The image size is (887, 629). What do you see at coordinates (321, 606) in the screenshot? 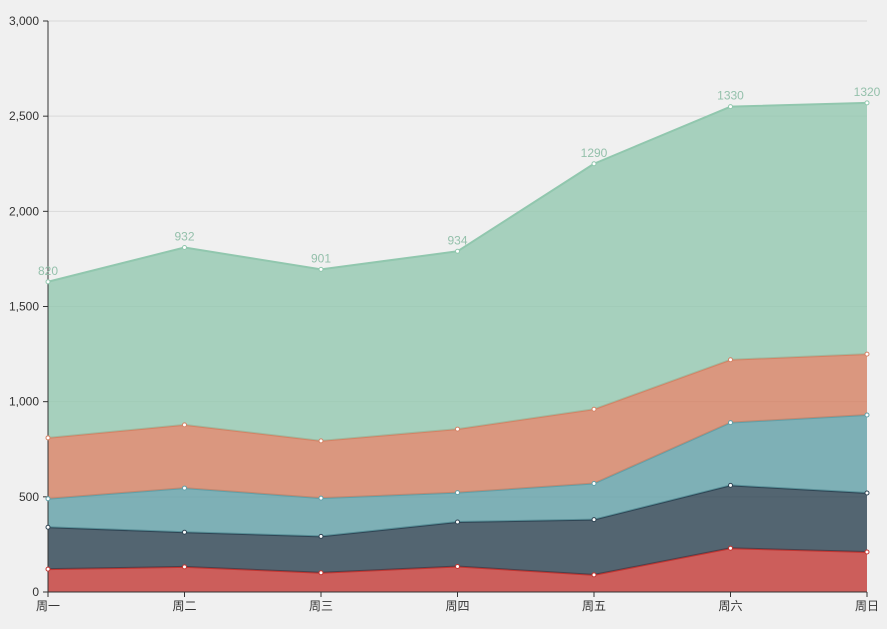
I see `x-axis-tick-label: 周三` at bounding box center [321, 606].